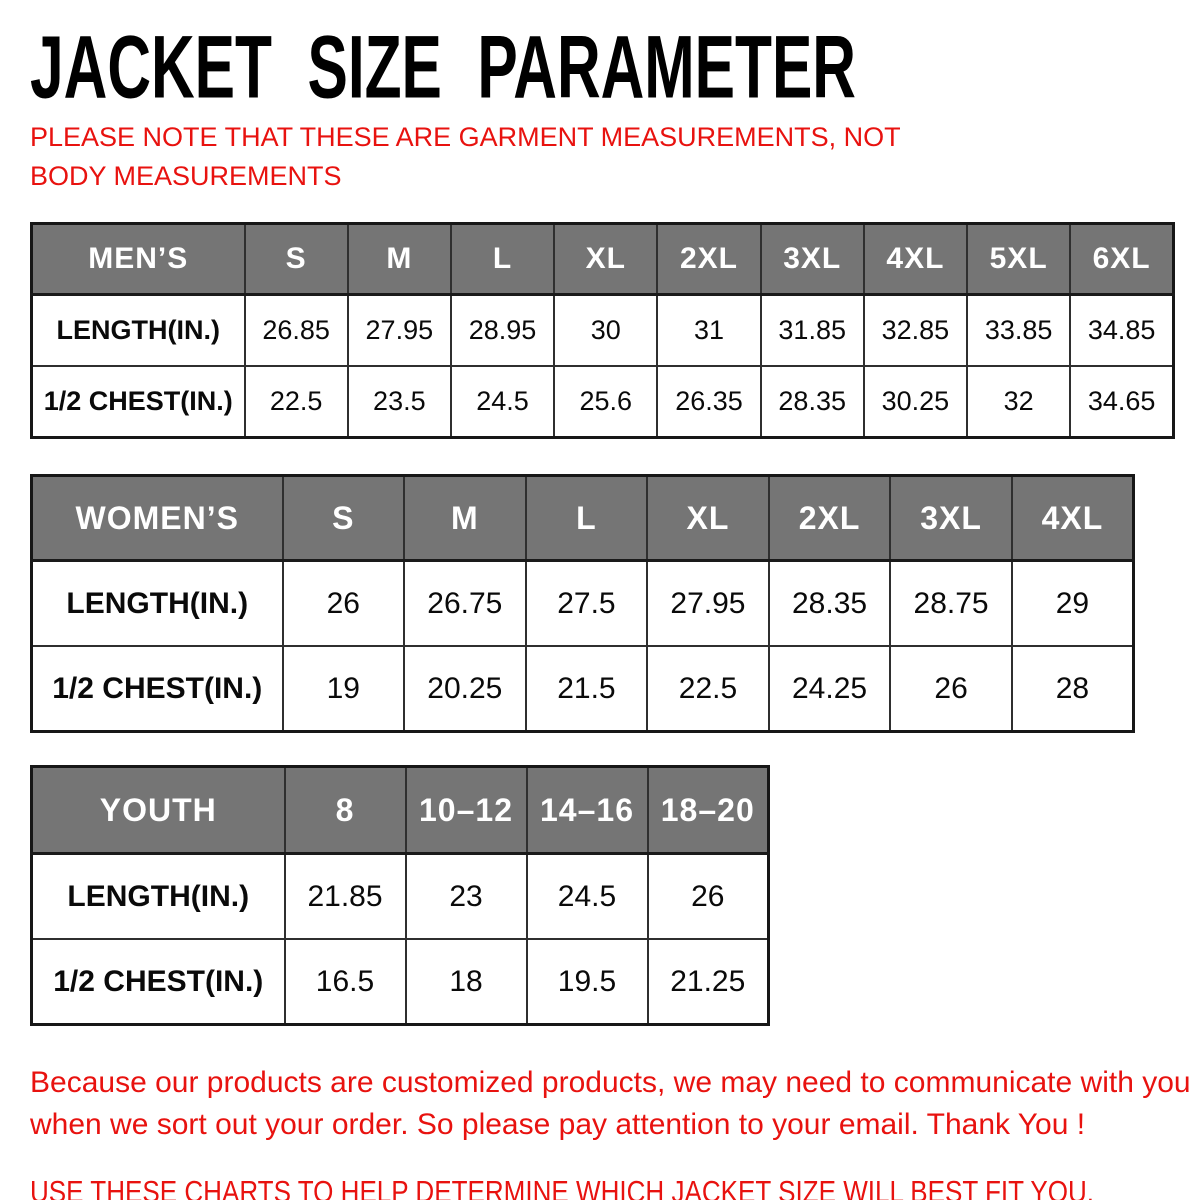 The image size is (1200, 1200). Describe the element at coordinates (812, 330) in the screenshot. I see `measurement-value-cell: 31.85` at that location.